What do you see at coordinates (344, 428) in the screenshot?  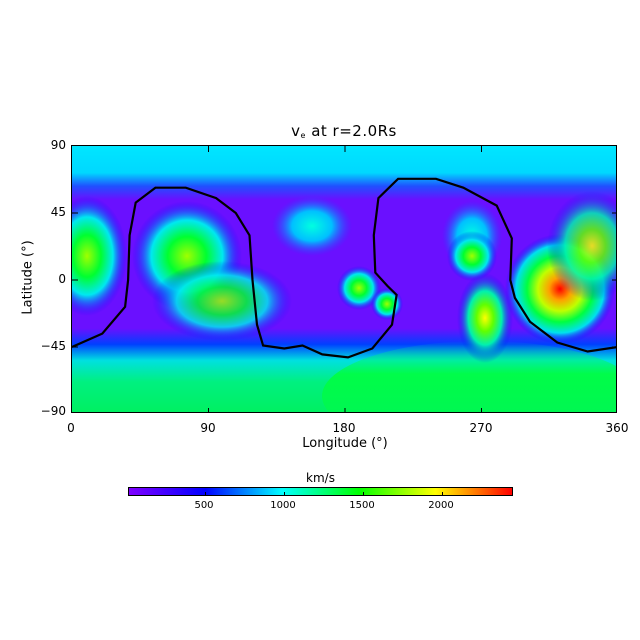 I see `x-tick-label: 180` at bounding box center [344, 428].